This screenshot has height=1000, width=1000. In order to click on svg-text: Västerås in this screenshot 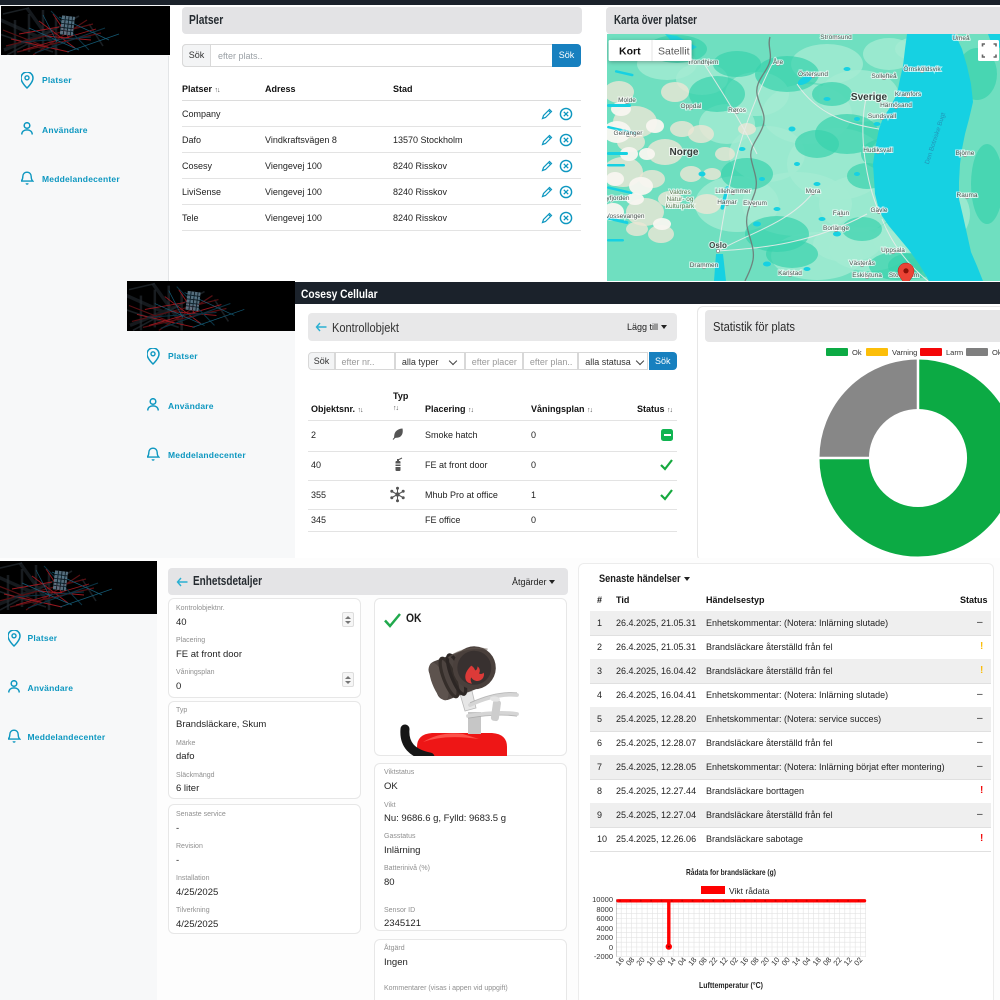, I will do `click(862, 263)`.